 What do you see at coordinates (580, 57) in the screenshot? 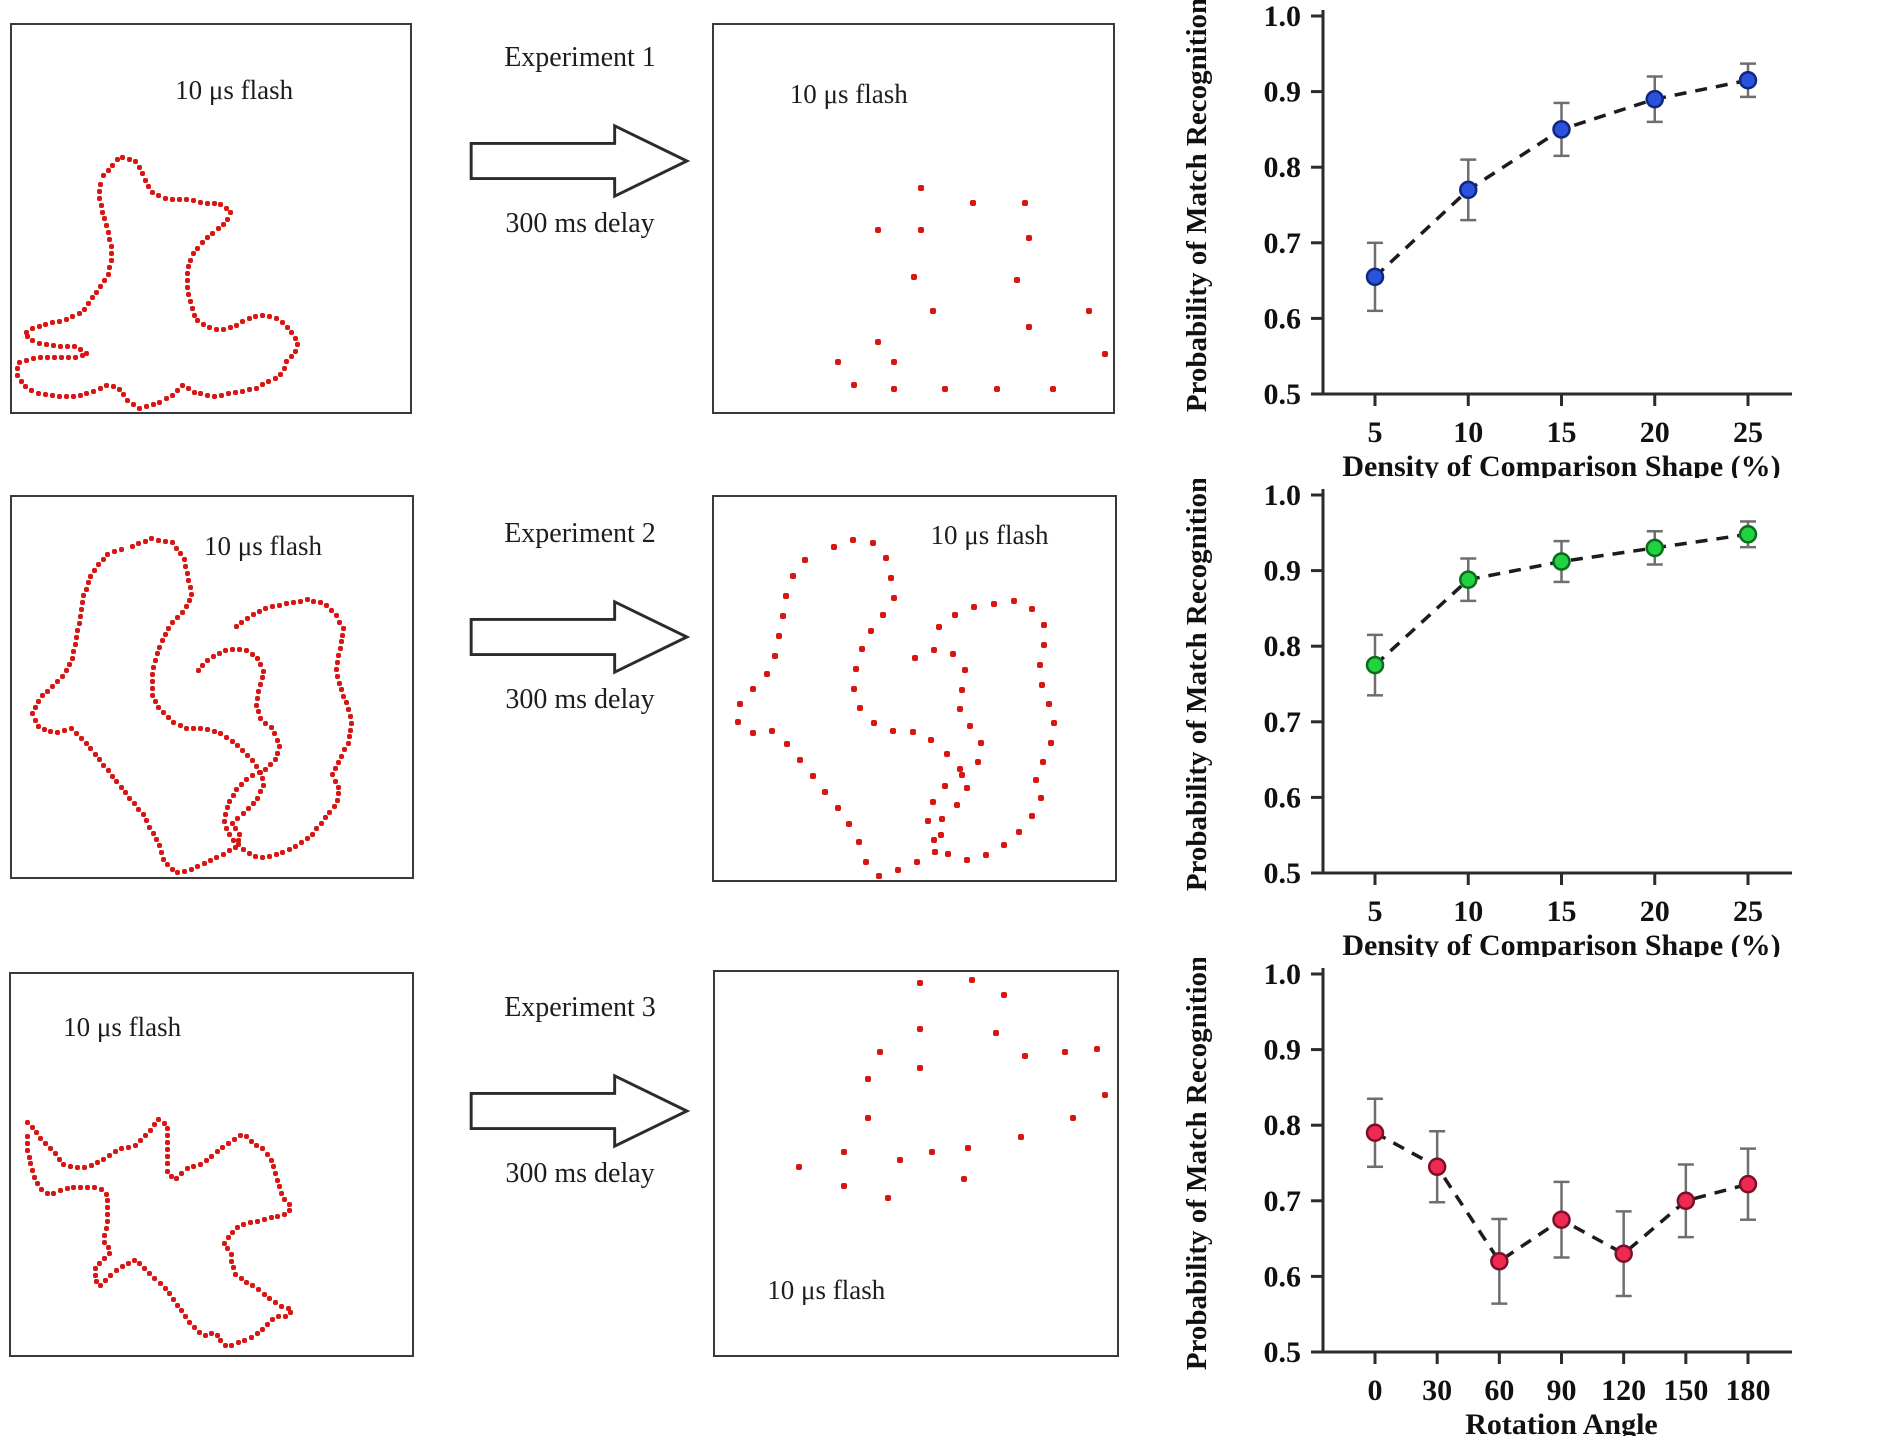
I see `experiment-label: Experiment 1` at bounding box center [580, 57].